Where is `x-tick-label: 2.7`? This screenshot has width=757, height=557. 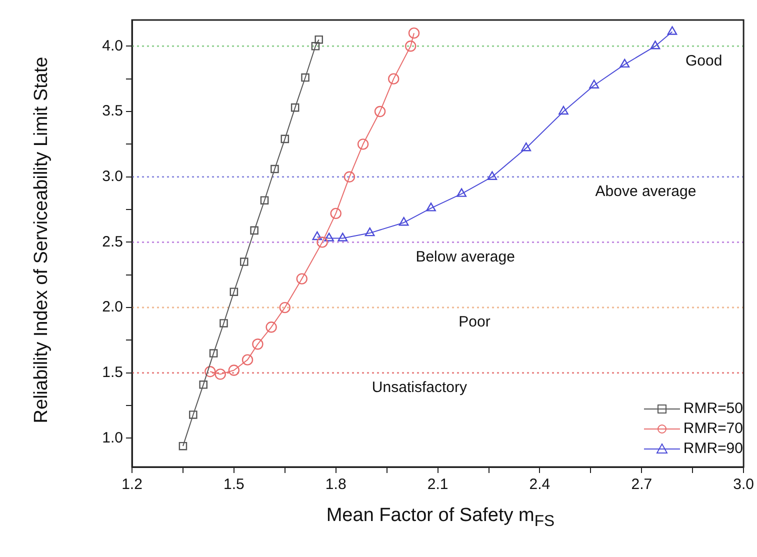
x-tick-label: 2.7 is located at coordinates (641, 485).